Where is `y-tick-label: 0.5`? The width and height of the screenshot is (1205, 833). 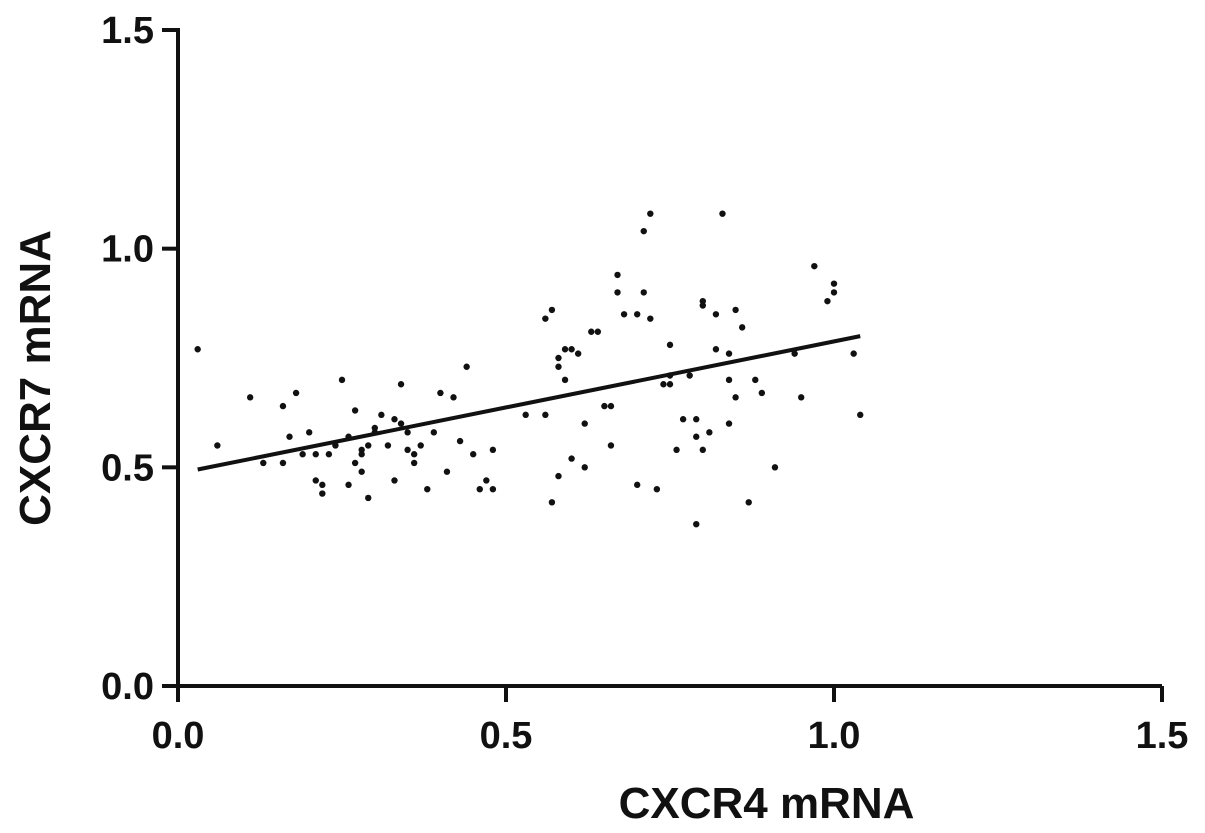
y-tick-label: 0.5 is located at coordinates (127, 468).